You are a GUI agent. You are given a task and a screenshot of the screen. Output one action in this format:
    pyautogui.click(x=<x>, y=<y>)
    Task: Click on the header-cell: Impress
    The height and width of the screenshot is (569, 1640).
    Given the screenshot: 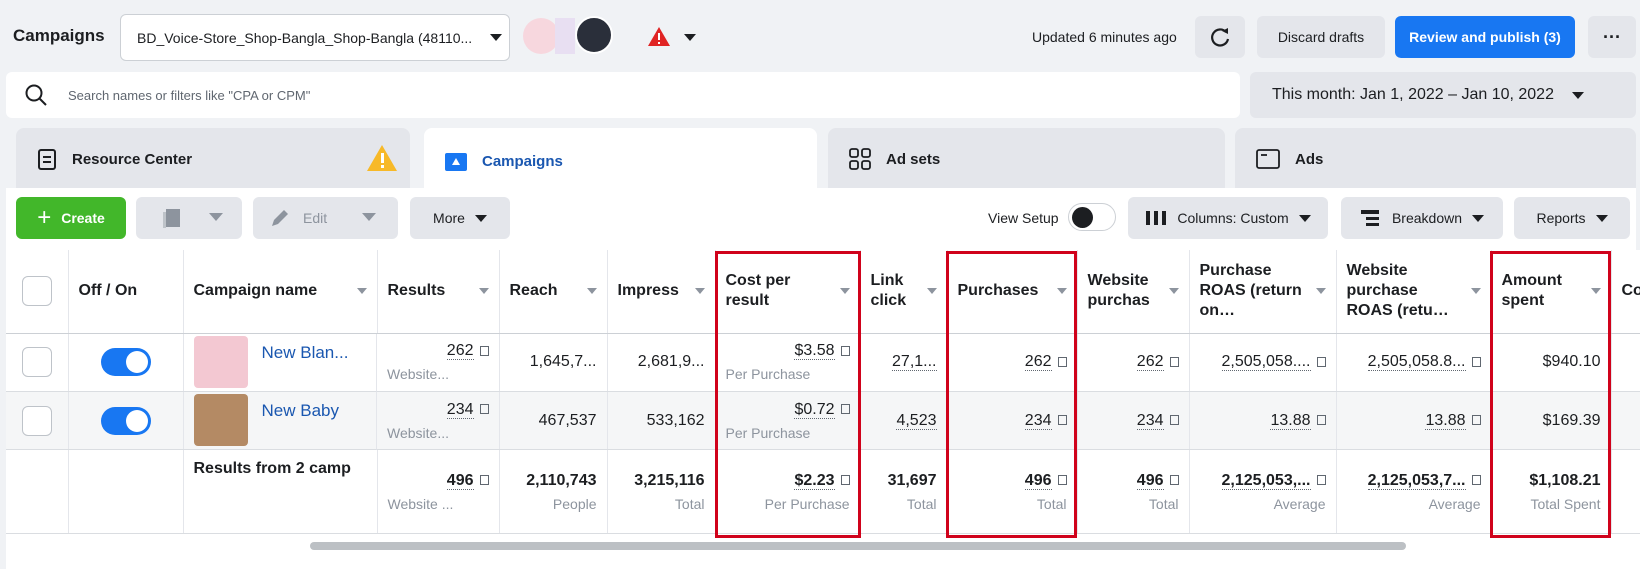 What is the action you would take?
    pyautogui.click(x=661, y=292)
    